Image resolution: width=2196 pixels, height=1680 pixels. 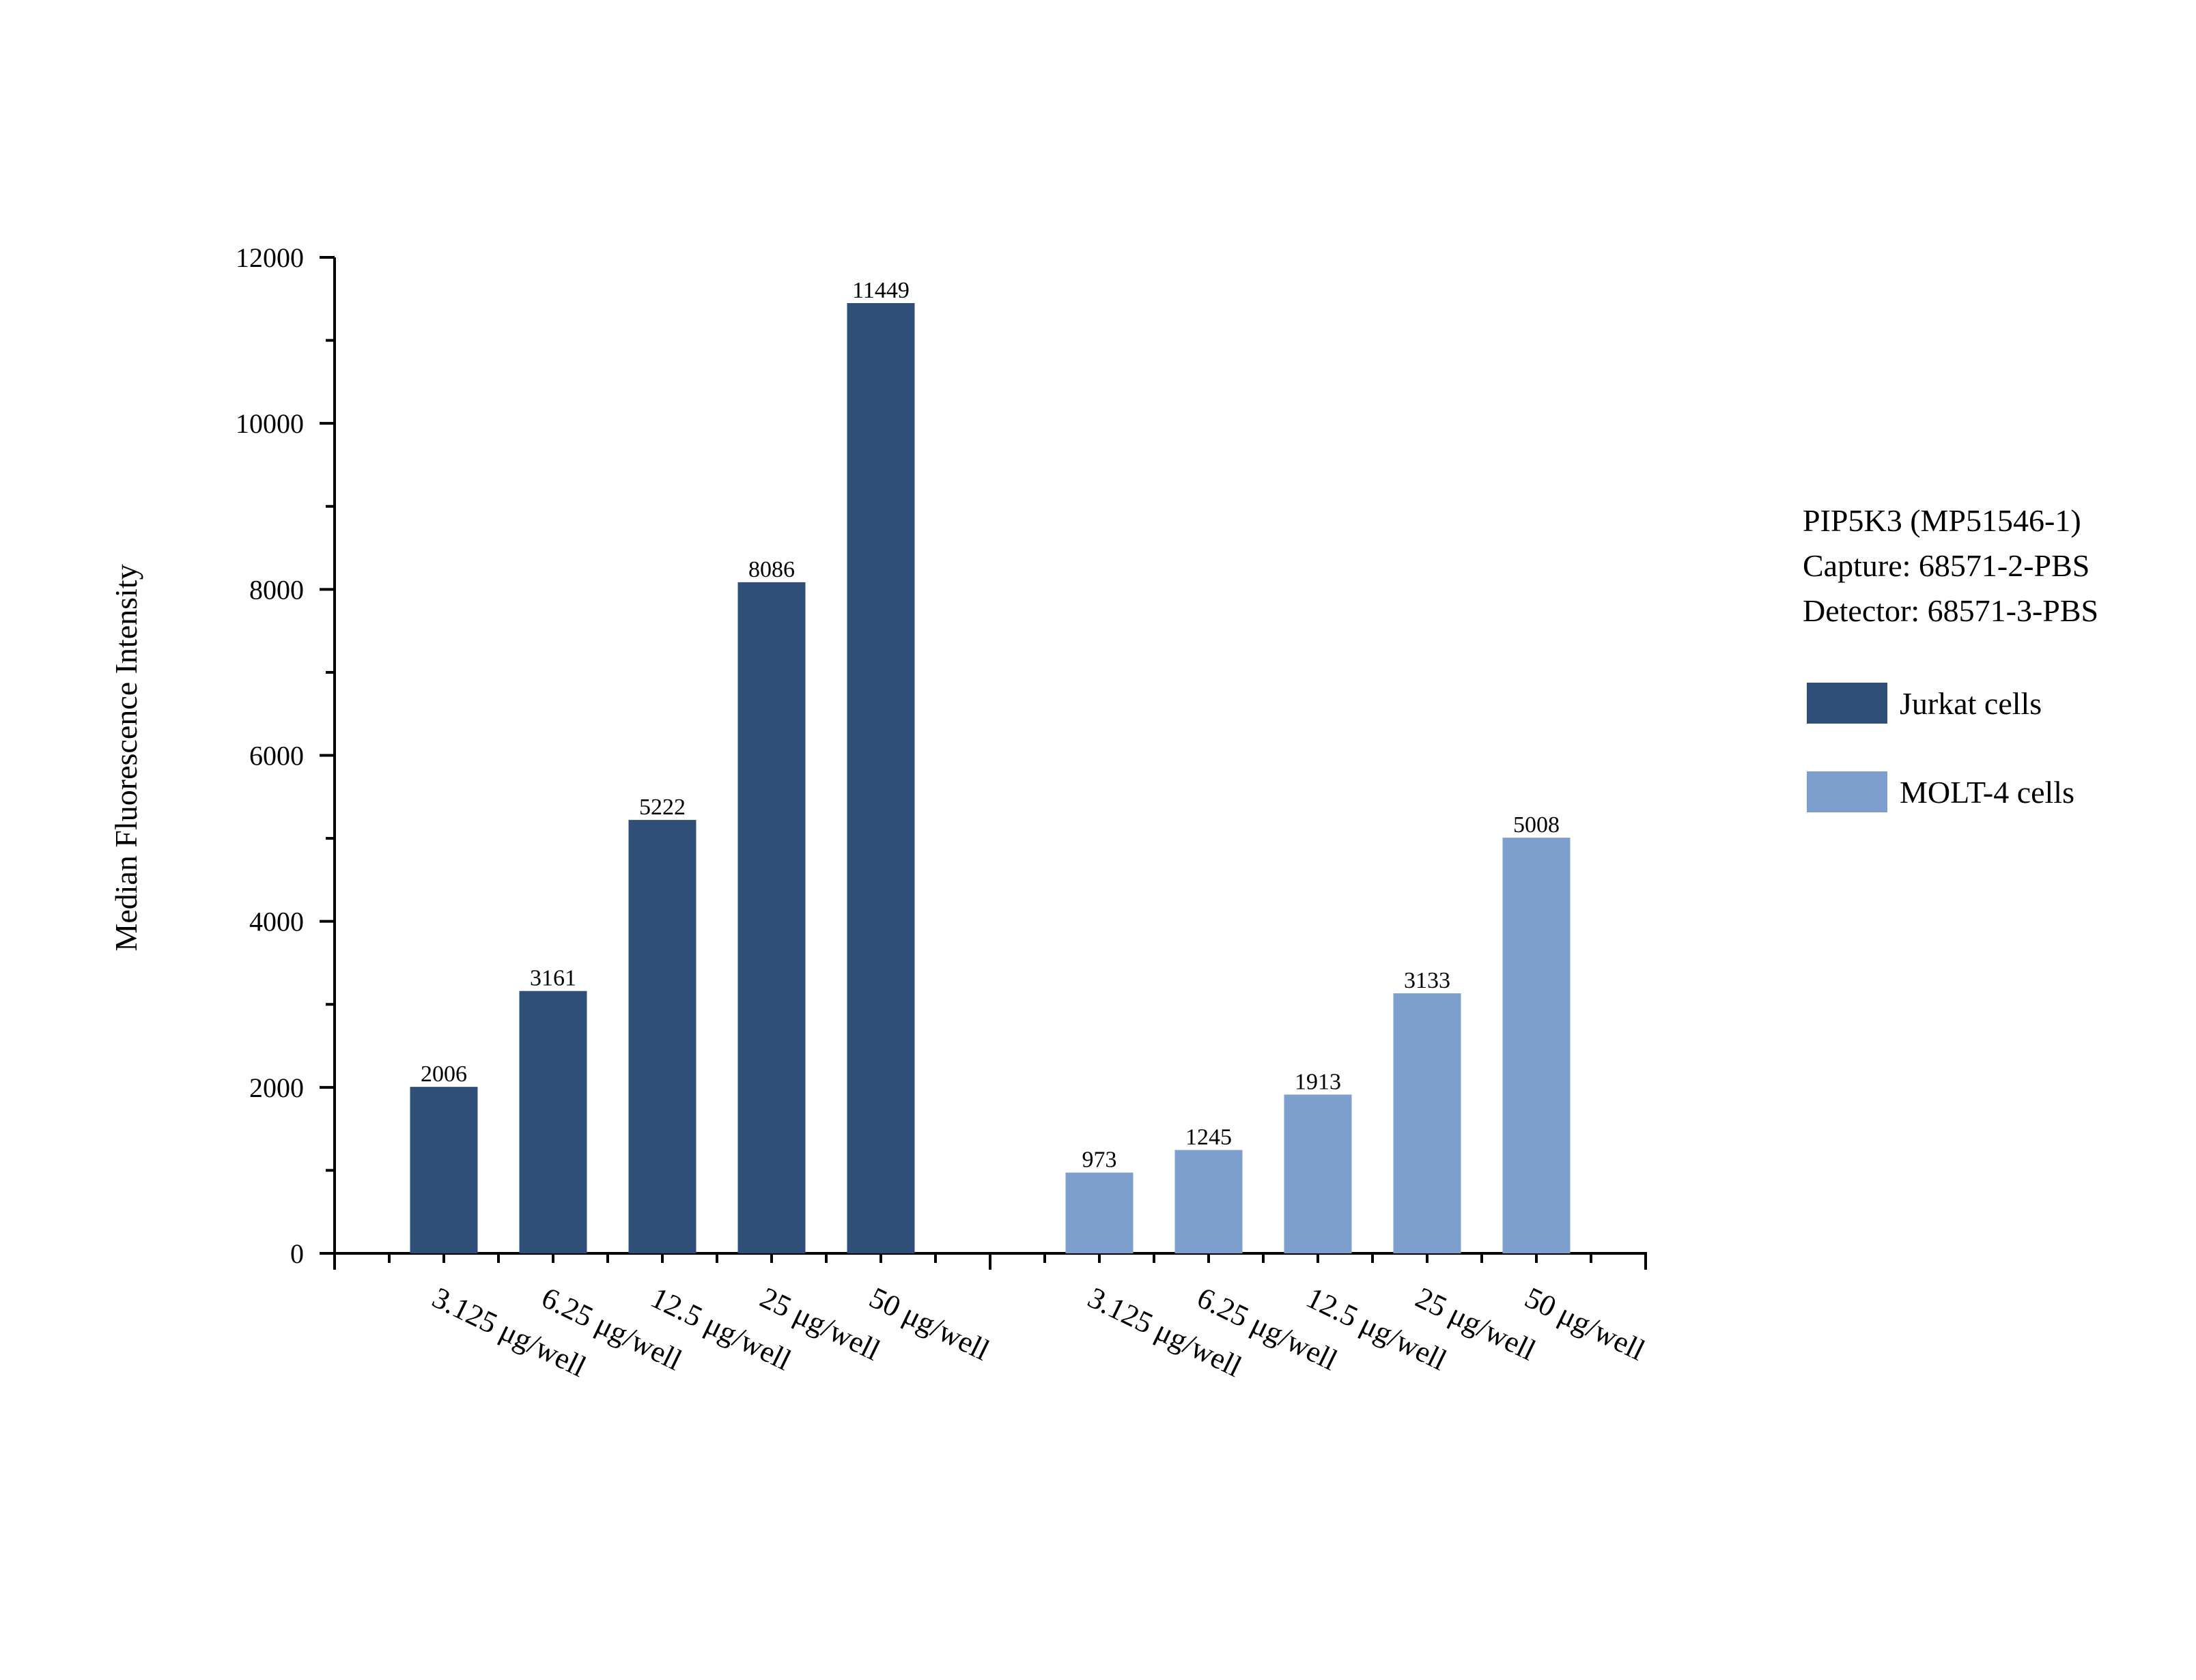 I want to click on data-label: 1913, so click(x=1318, y=1081).